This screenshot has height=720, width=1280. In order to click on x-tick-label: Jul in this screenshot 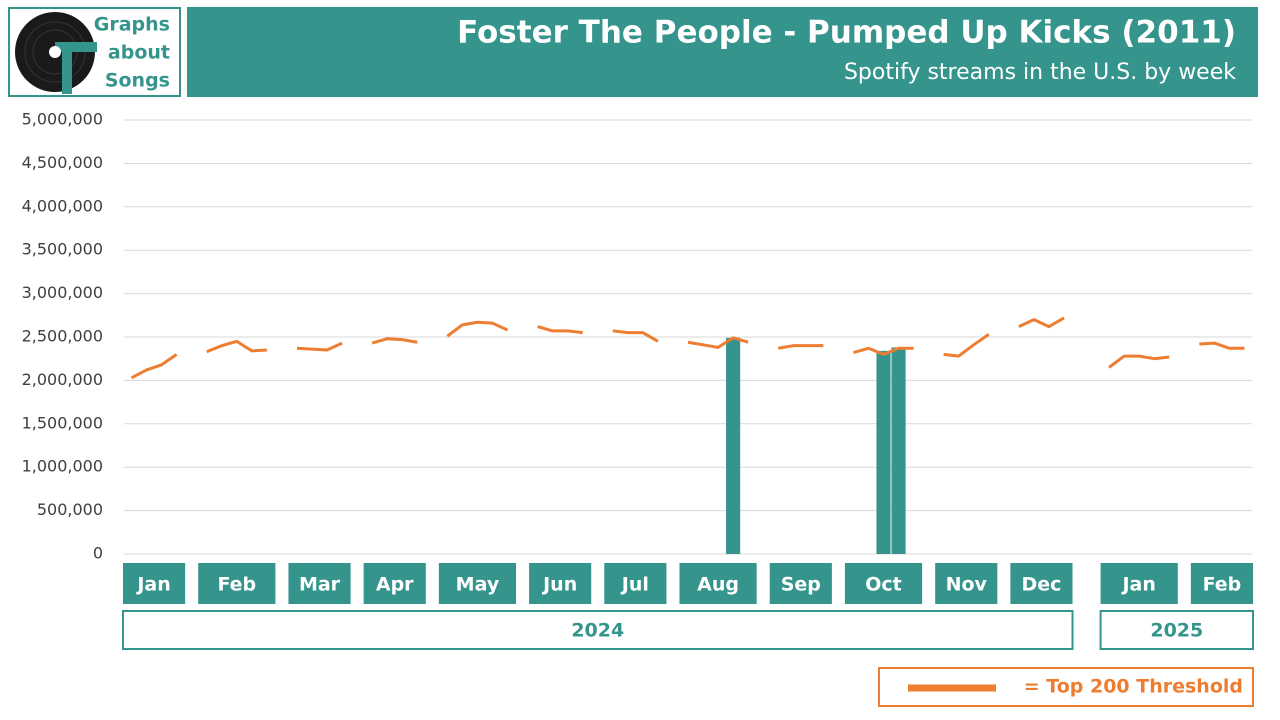, I will do `click(634, 585)`.